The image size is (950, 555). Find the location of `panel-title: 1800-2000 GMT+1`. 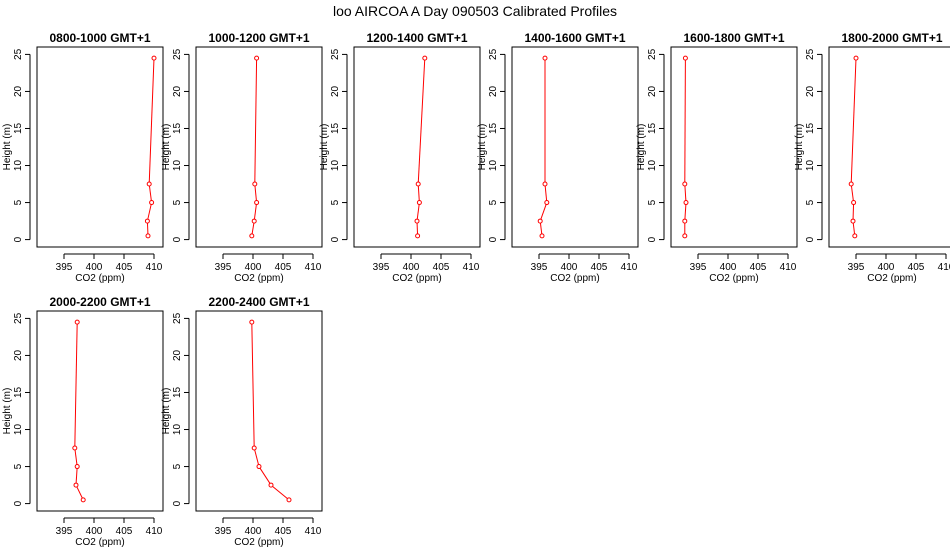

panel-title: 1800-2000 GMT+1 is located at coordinates (891, 38).